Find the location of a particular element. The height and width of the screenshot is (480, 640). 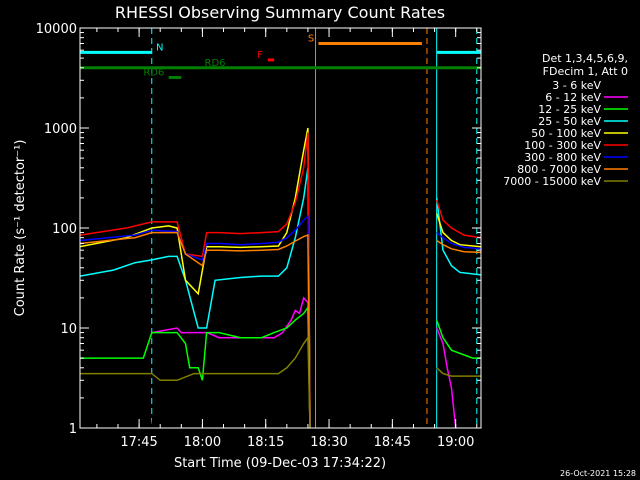

y-tick-label: 10 is located at coordinates (68, 329).